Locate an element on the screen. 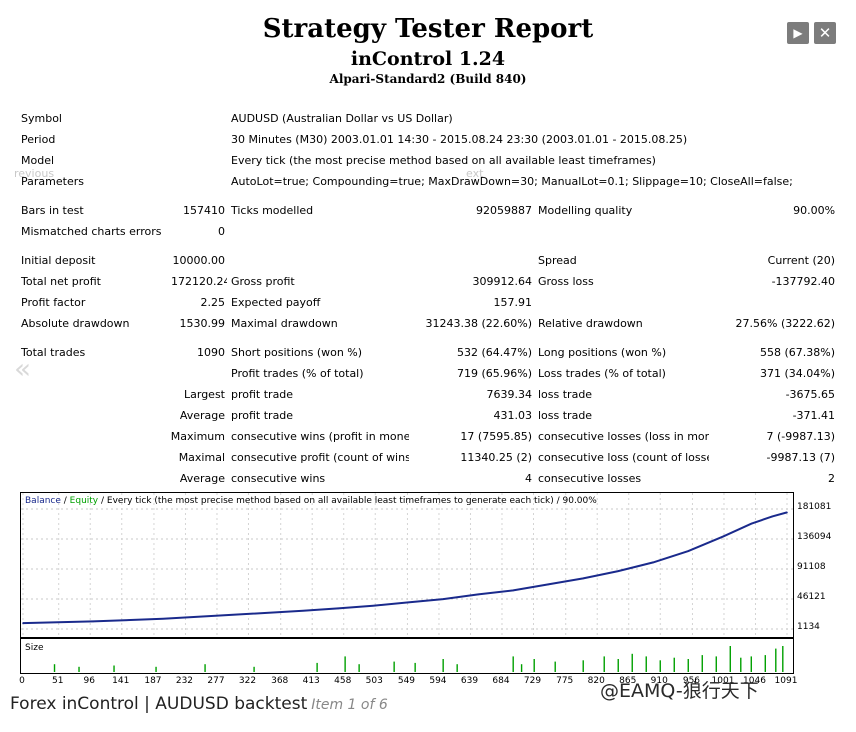  absdd-label: Absolute drawdown is located at coordinates (75, 323).